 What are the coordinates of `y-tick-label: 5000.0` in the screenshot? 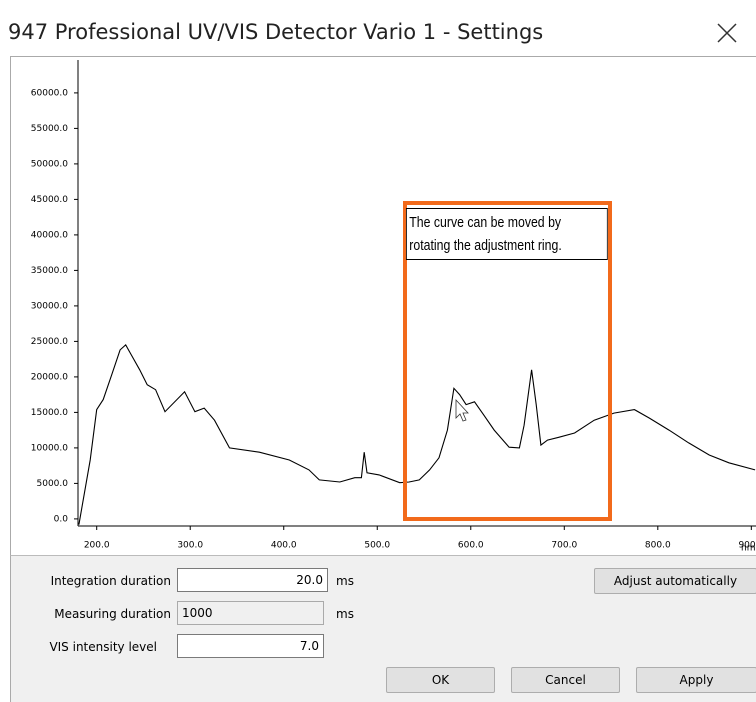 It's located at (53, 484).